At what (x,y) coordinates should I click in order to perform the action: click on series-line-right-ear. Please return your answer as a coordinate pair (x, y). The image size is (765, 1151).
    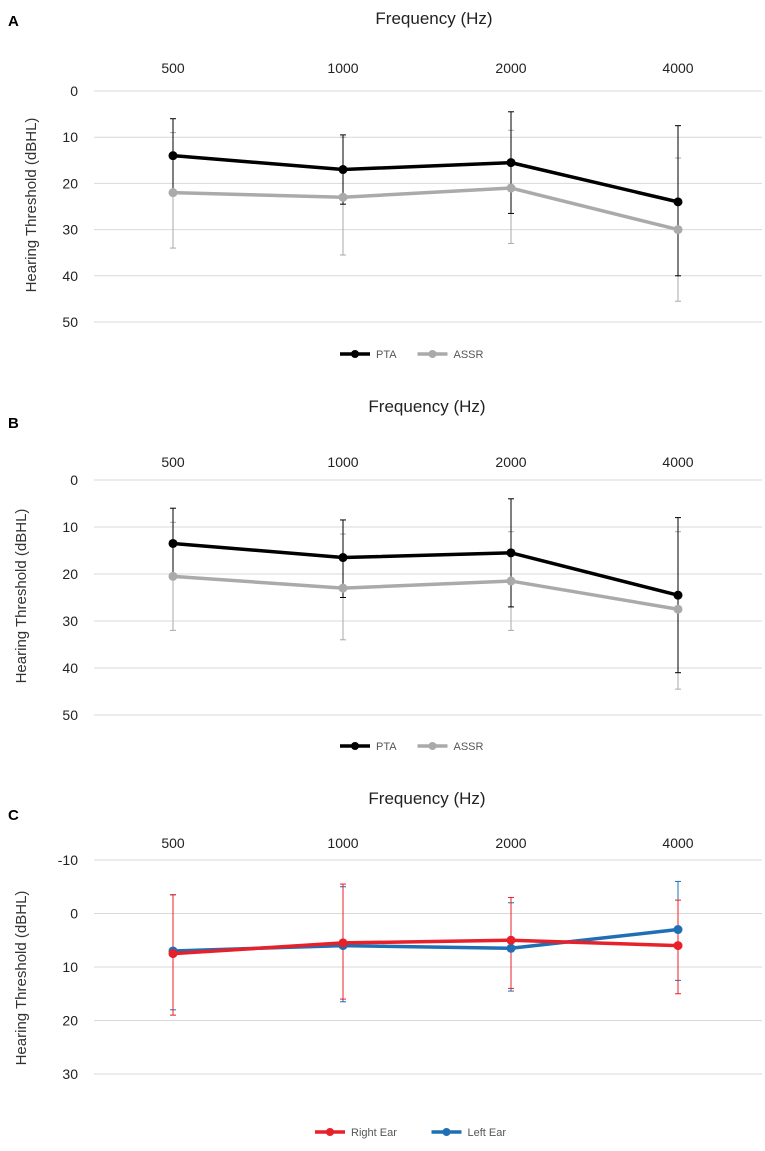
    Looking at the image, I should click on (425, 947).